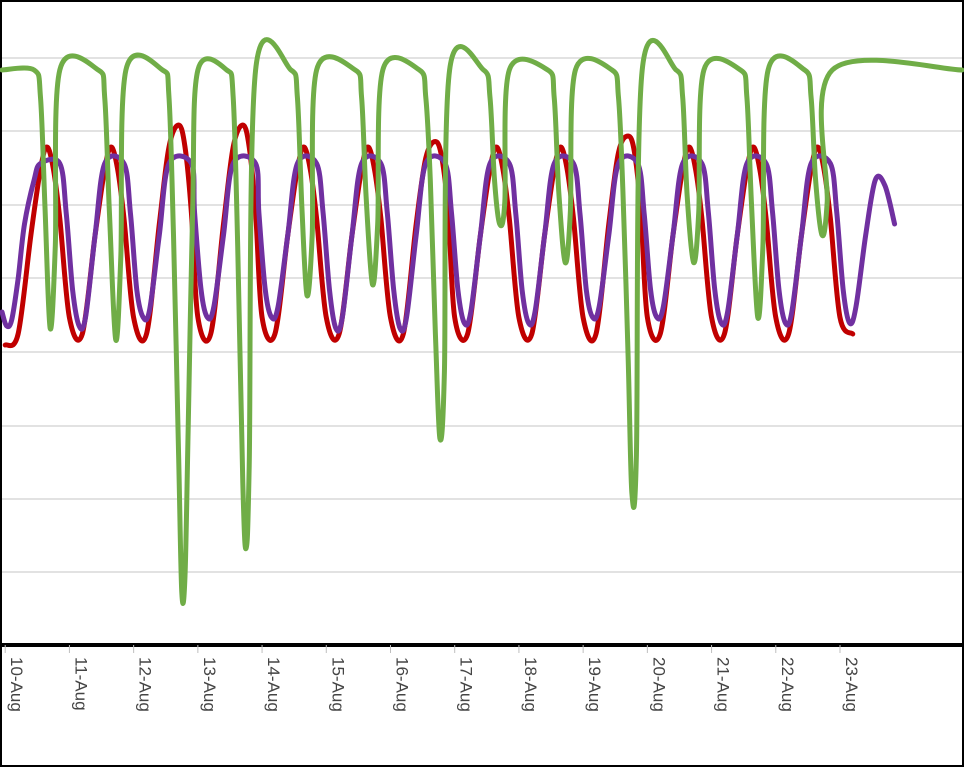  I want to click on x-tick-label: 19-Aug, so click(594, 684).